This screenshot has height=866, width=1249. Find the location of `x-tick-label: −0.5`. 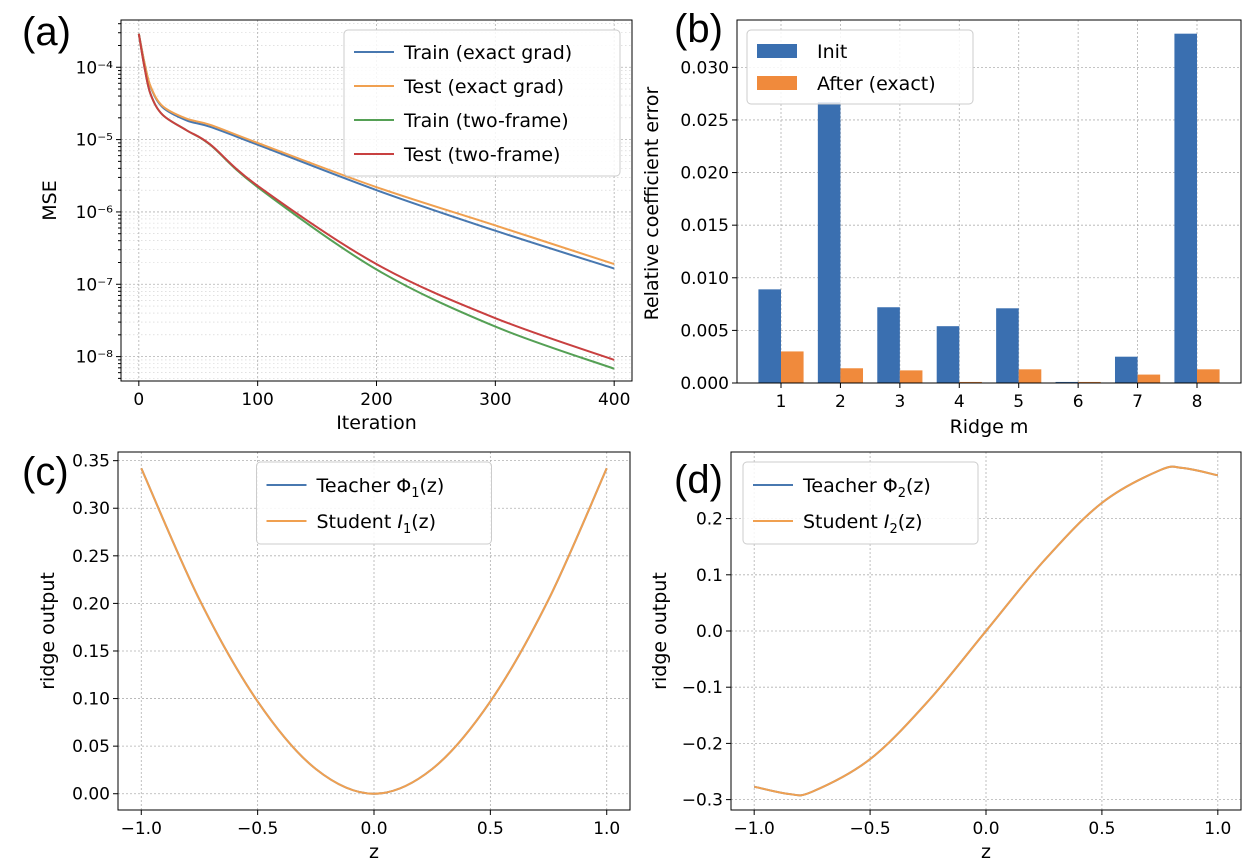

x-tick-label: −0.5 is located at coordinates (869, 829).